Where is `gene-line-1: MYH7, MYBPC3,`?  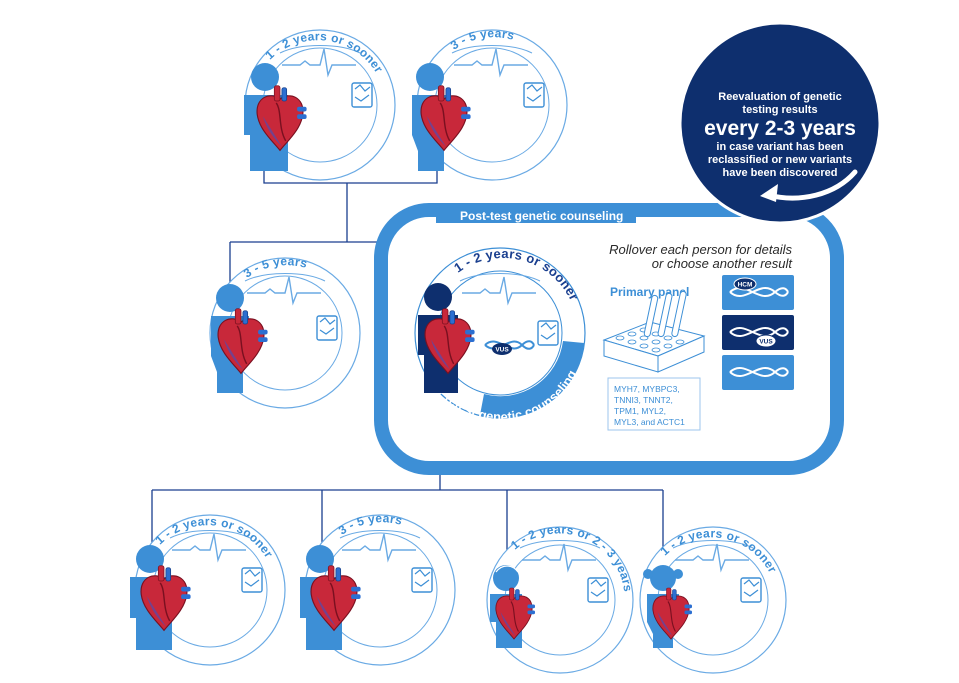
gene-line-1: MYH7, MYBPC3, is located at coordinates (647, 389).